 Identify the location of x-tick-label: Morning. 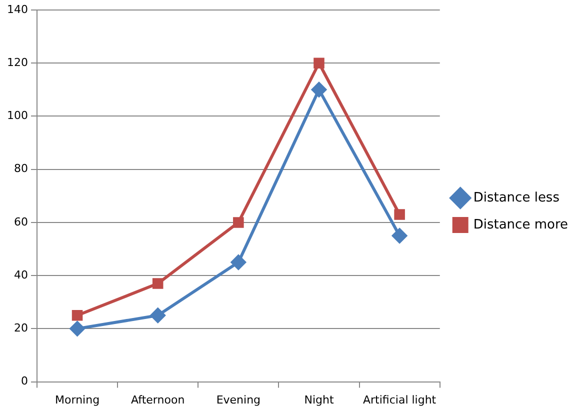
(77, 399).